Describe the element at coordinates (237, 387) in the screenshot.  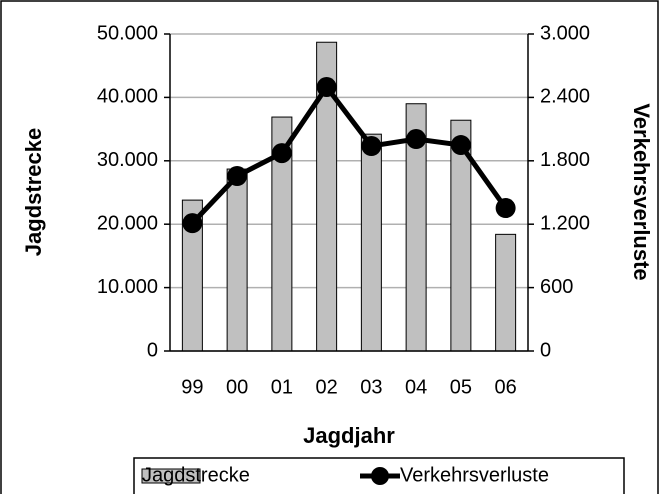
I see `x-tick-label: 00` at that location.